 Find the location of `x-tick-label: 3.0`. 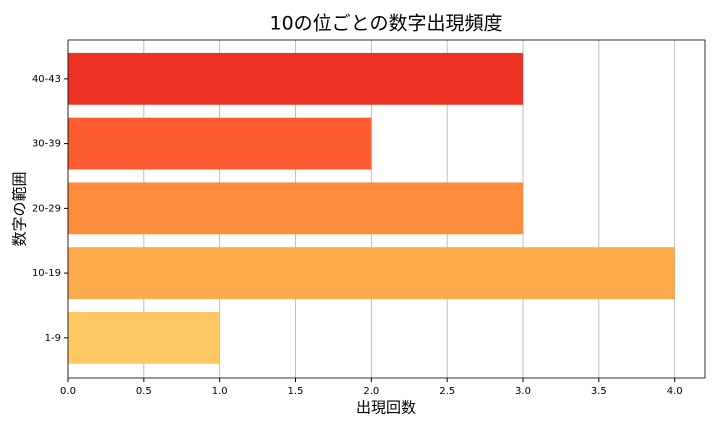

x-tick-label: 3.0 is located at coordinates (523, 391).